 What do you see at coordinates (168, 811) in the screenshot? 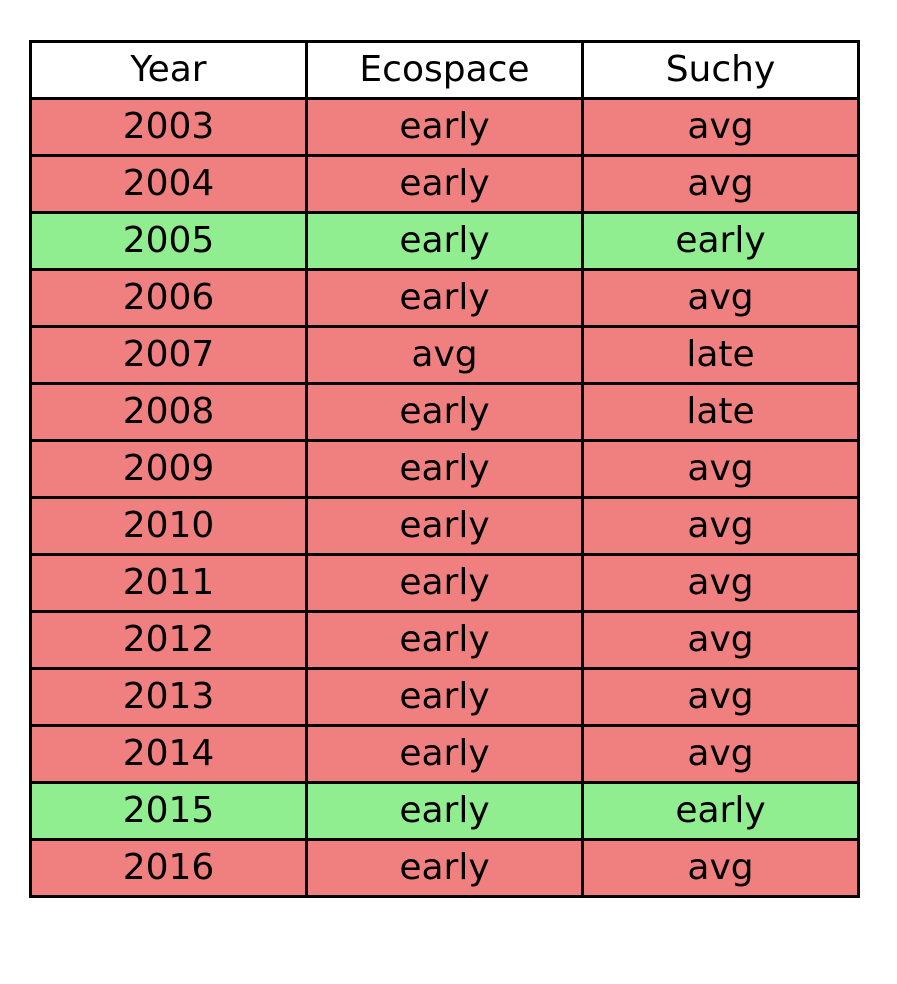
I see `table-cell-year: 2015` at bounding box center [168, 811].